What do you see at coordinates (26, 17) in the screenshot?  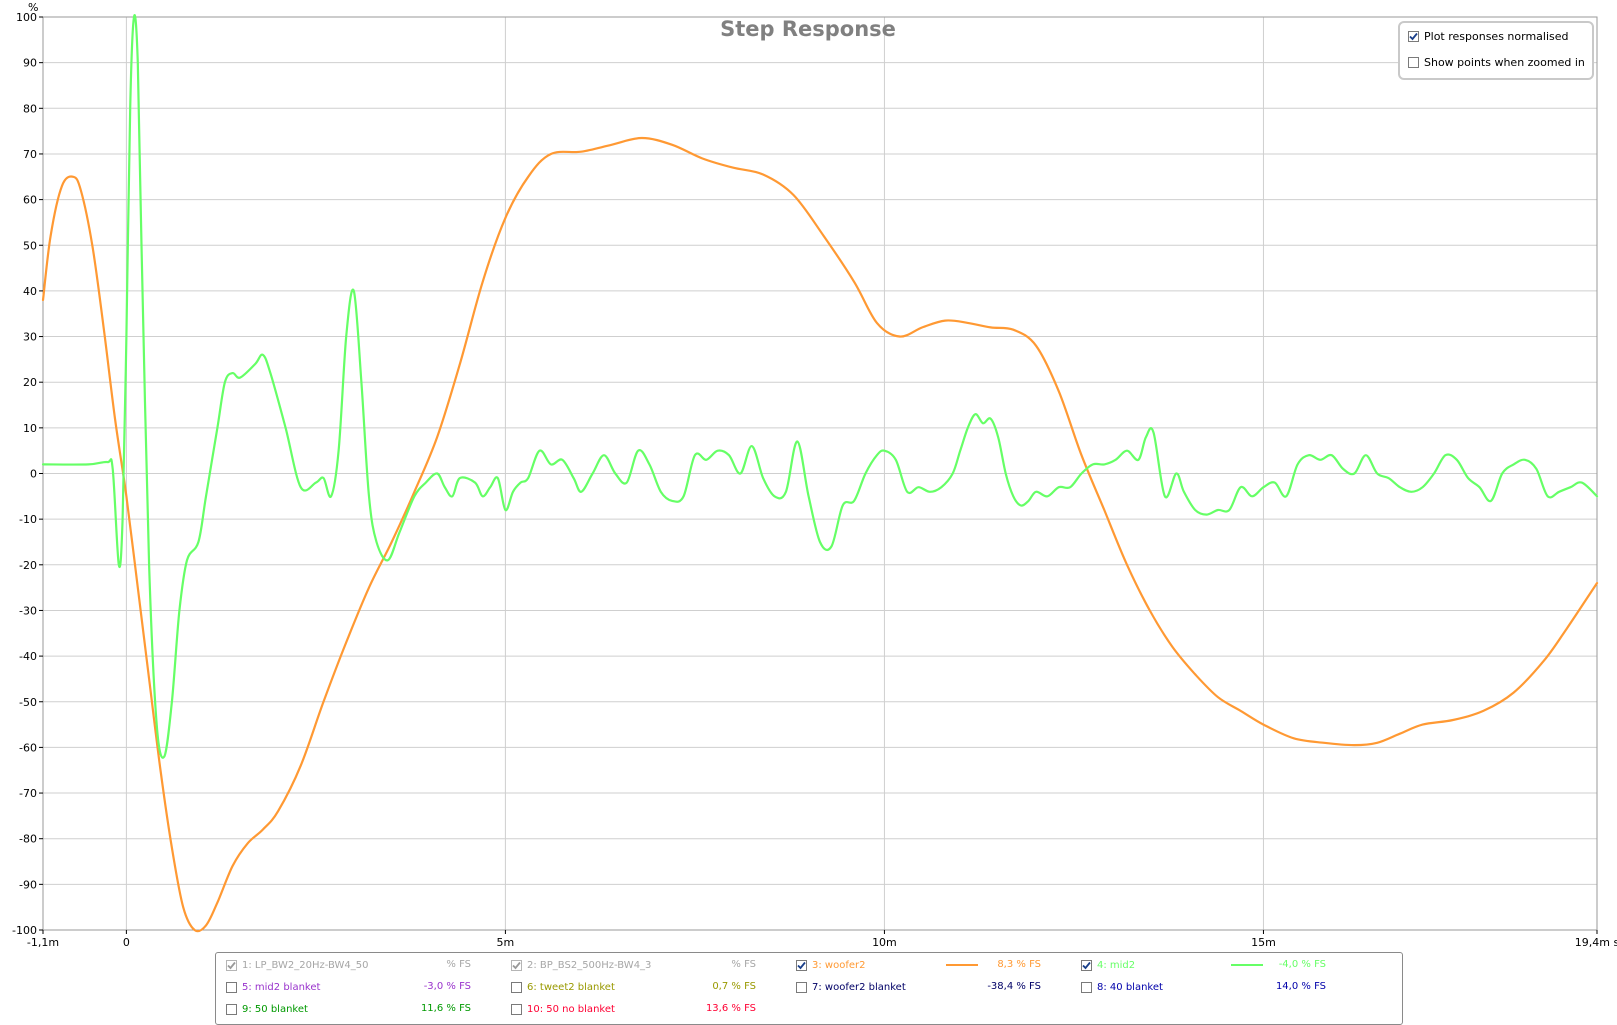 I see `y-tick-label: 100` at bounding box center [26, 17].